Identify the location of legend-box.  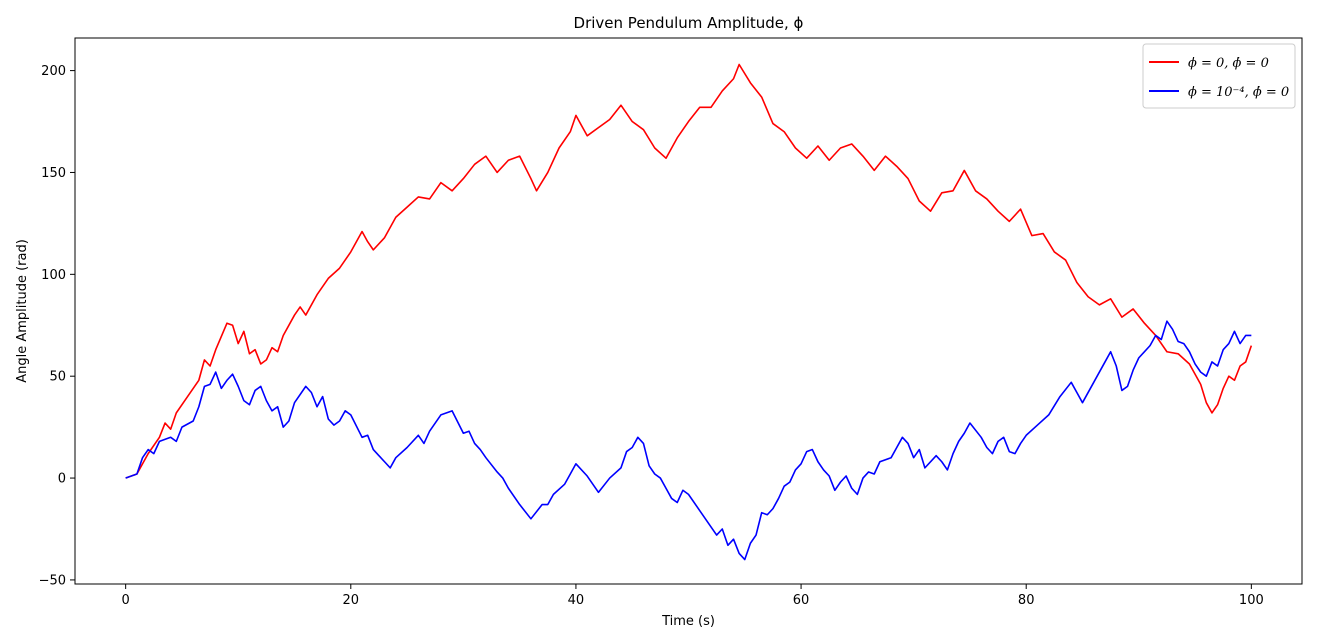
(1219, 76).